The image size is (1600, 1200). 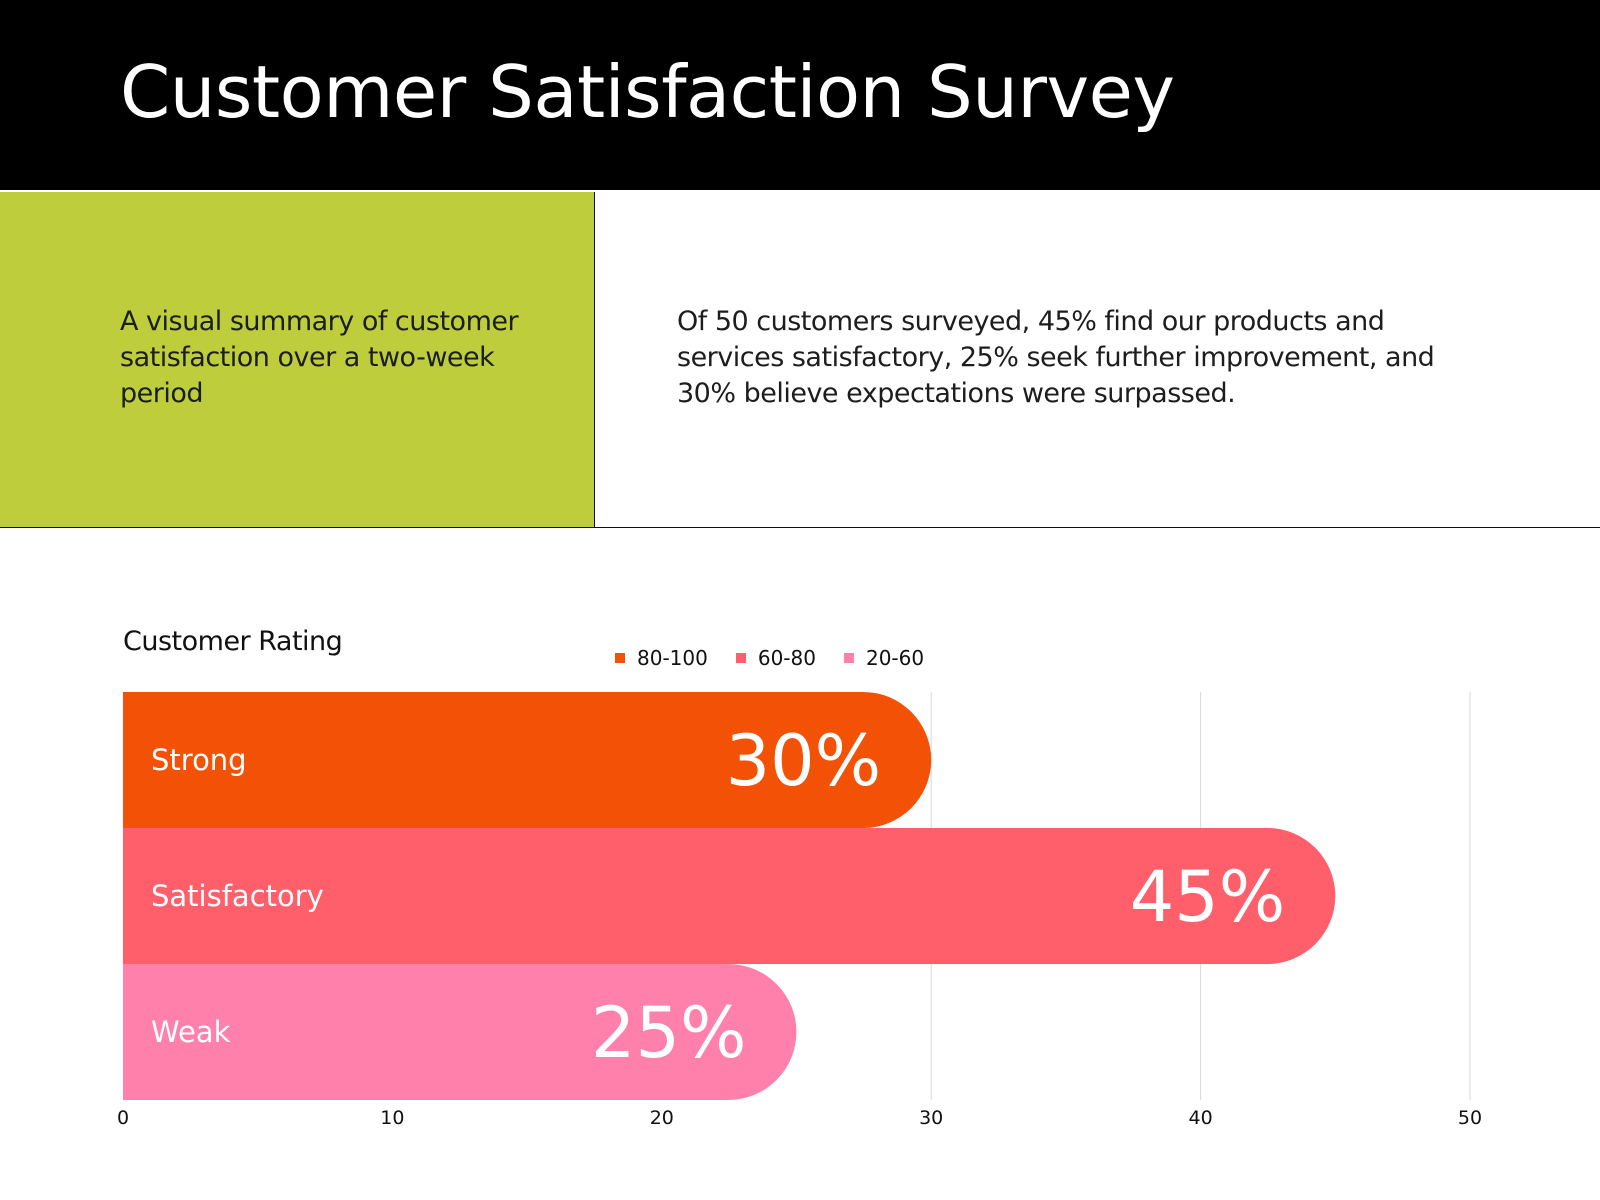 What do you see at coordinates (895, 658) in the screenshot?
I see `legend-label: 20-60` at bounding box center [895, 658].